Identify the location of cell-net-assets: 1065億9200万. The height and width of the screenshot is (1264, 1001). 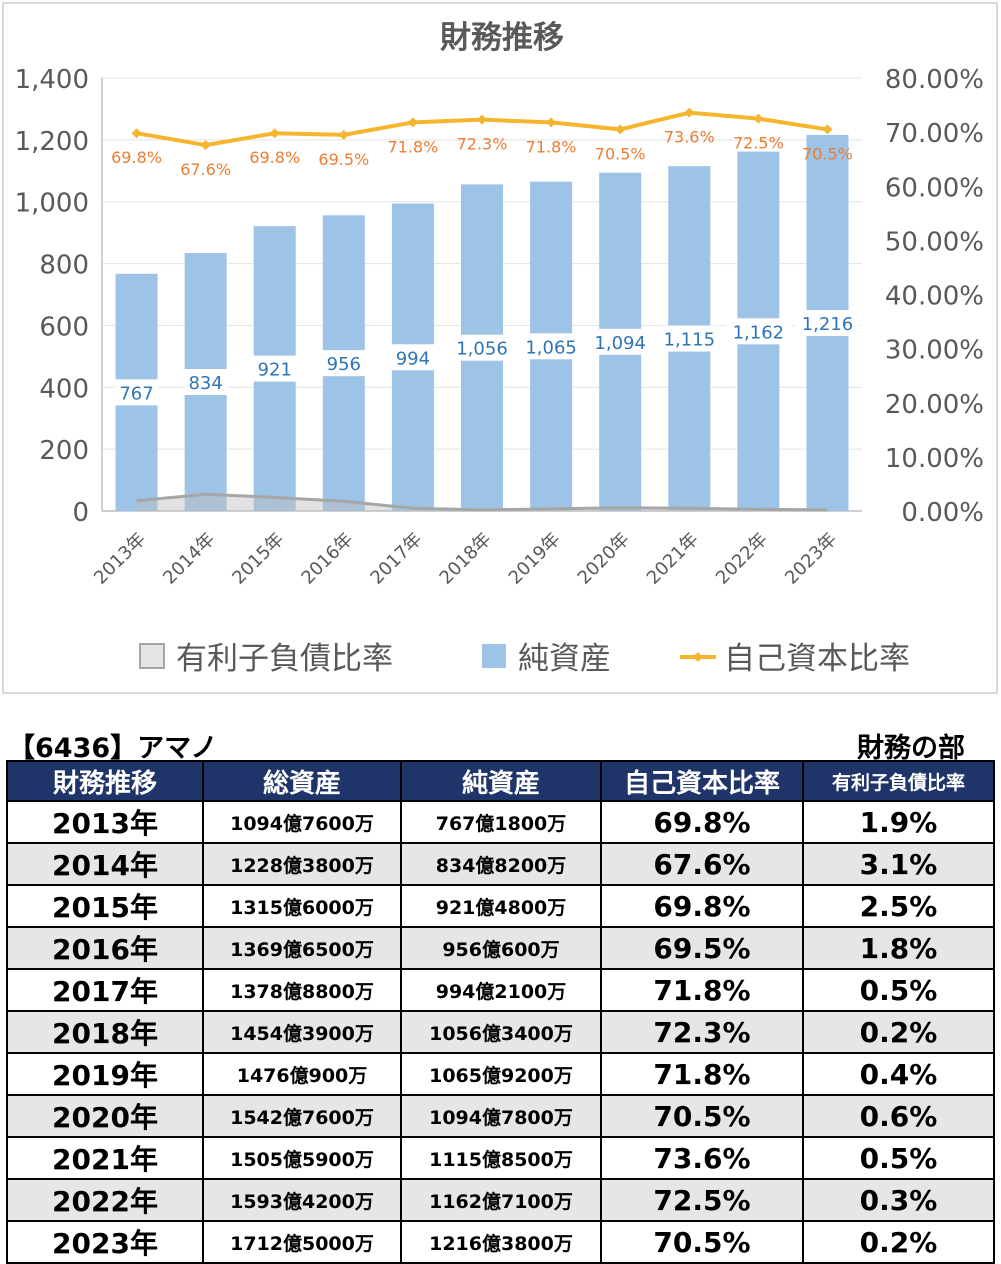
(501, 1074).